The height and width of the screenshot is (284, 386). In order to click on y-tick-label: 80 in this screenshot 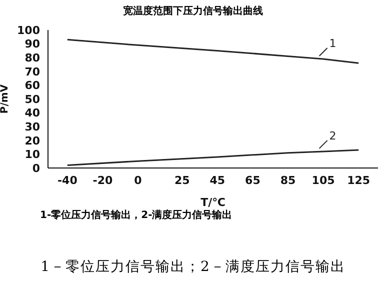, I will do `click(32, 58)`.